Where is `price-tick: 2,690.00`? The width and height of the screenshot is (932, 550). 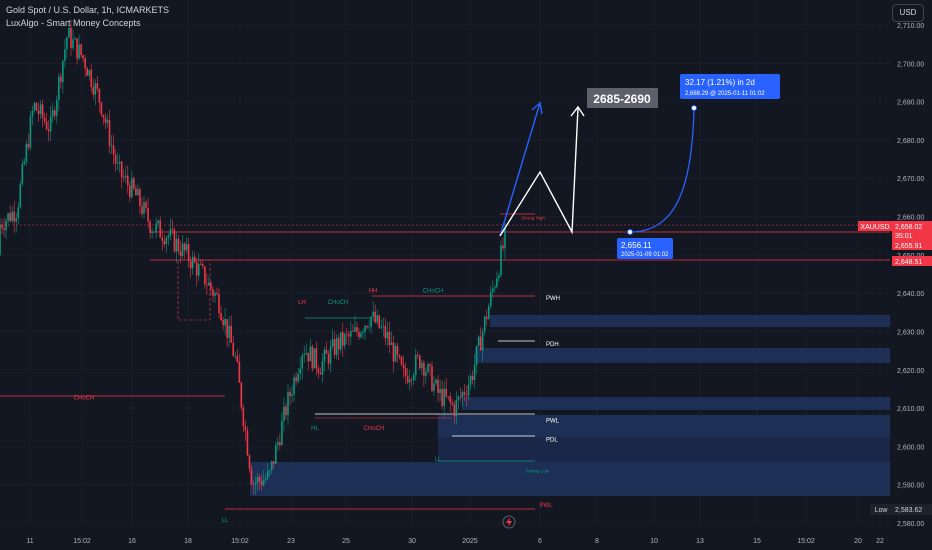
price-tick: 2,690.00 is located at coordinates (910, 103).